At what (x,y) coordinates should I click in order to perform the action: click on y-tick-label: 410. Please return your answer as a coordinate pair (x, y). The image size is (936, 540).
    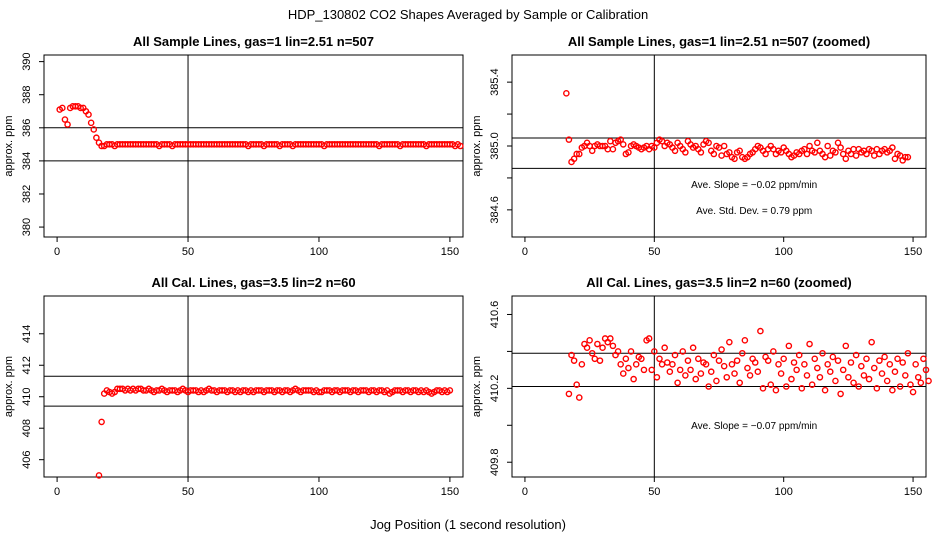
    Looking at the image, I should click on (27, 397).